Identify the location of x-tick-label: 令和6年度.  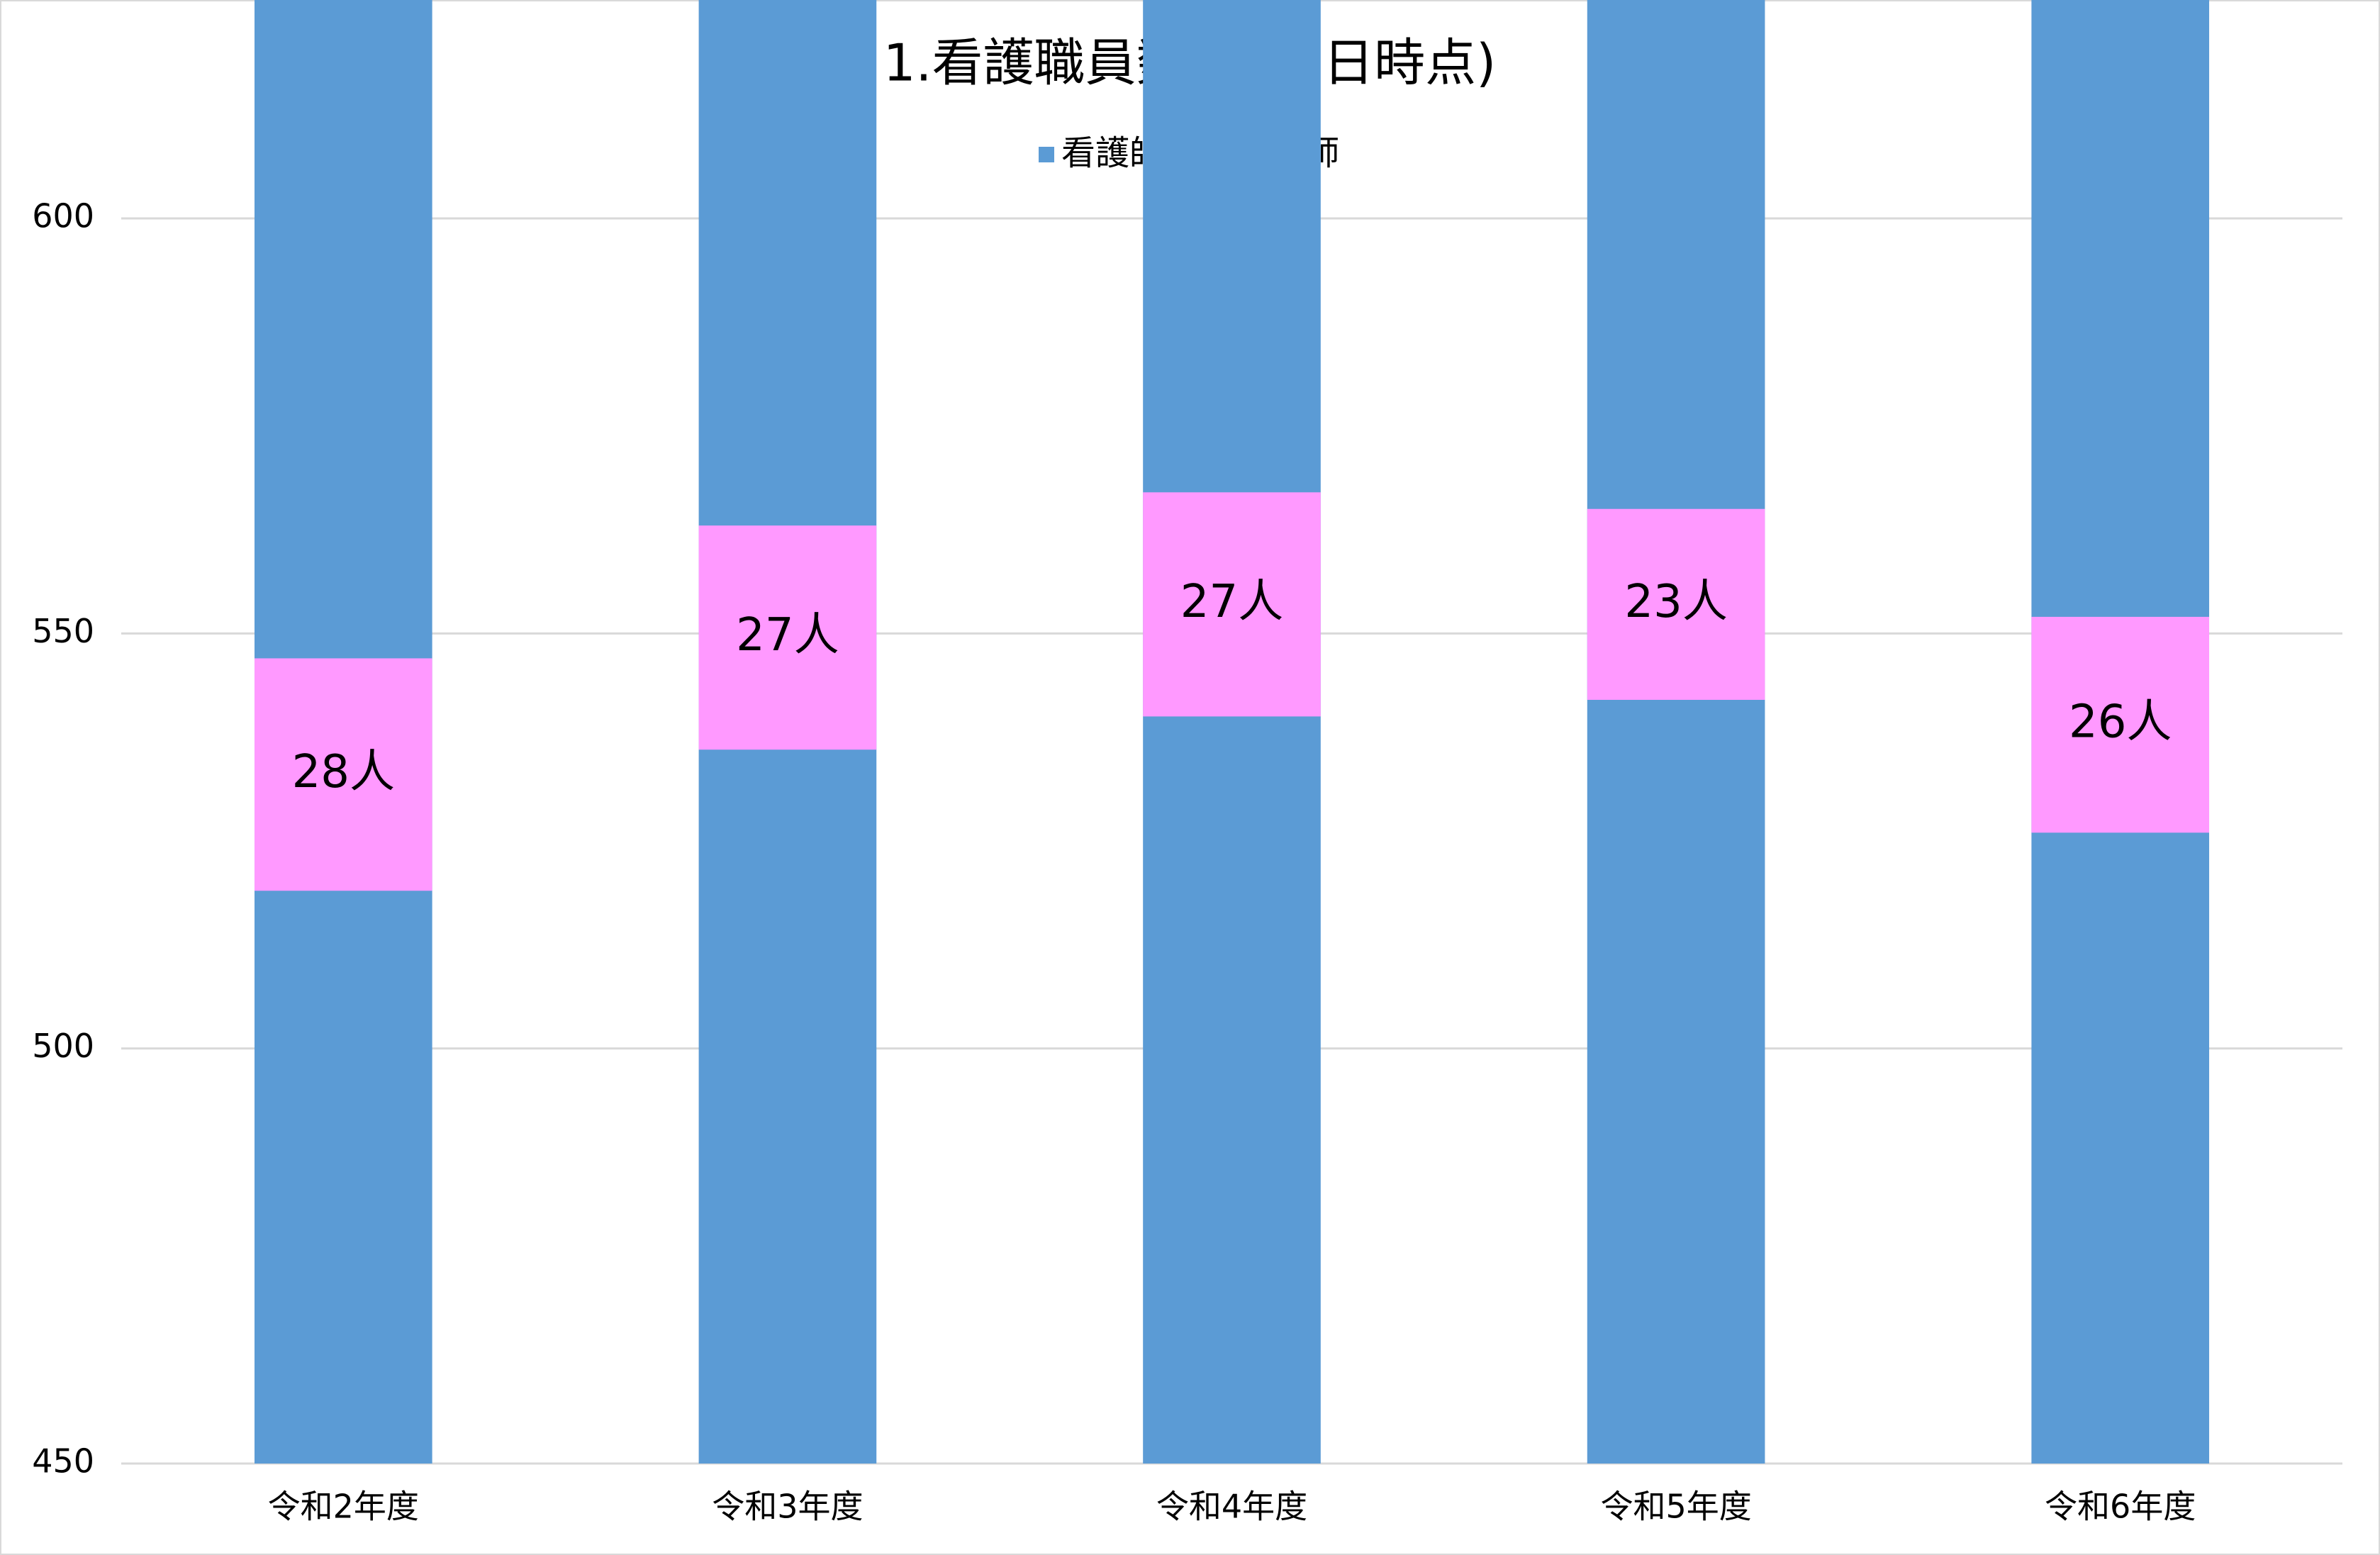
(2121, 1507).